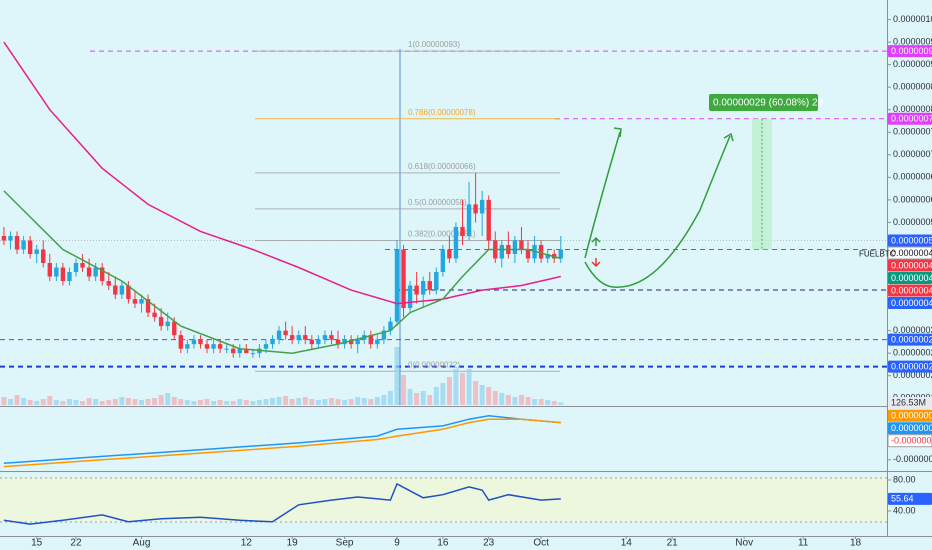  What do you see at coordinates (912, 87) in the screenshot?
I see `y-tick-label: 0.00000085` at bounding box center [912, 87].